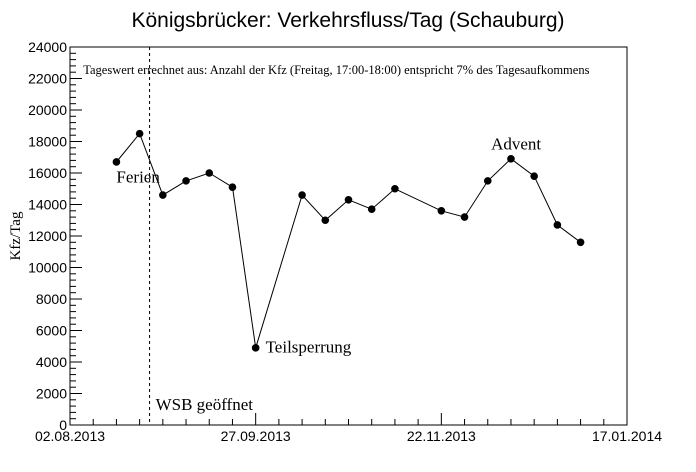 The height and width of the screenshot is (472, 696). What do you see at coordinates (205, 404) in the screenshot?
I see `wsb-opening-label: WSB geöffnet` at bounding box center [205, 404].